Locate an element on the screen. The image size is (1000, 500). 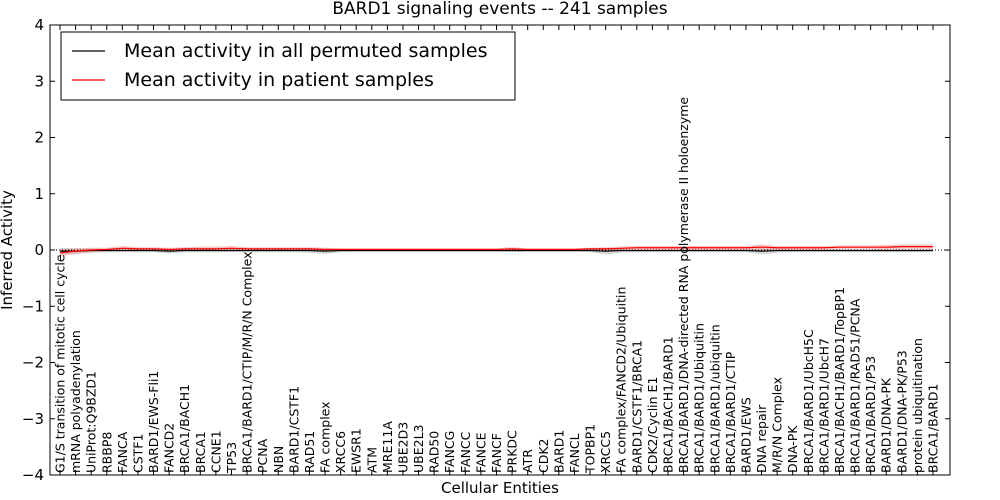
x-category-label: PRKDC is located at coordinates (512, 451).